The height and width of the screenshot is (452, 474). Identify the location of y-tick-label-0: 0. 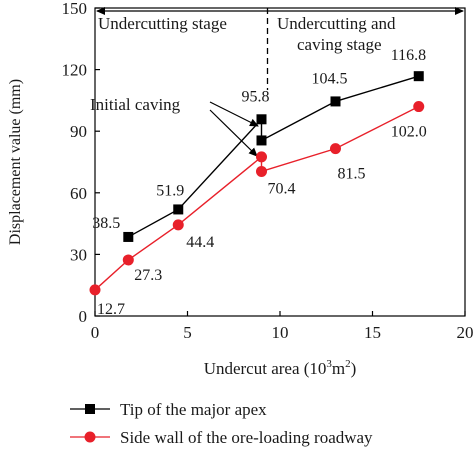
(83, 316).